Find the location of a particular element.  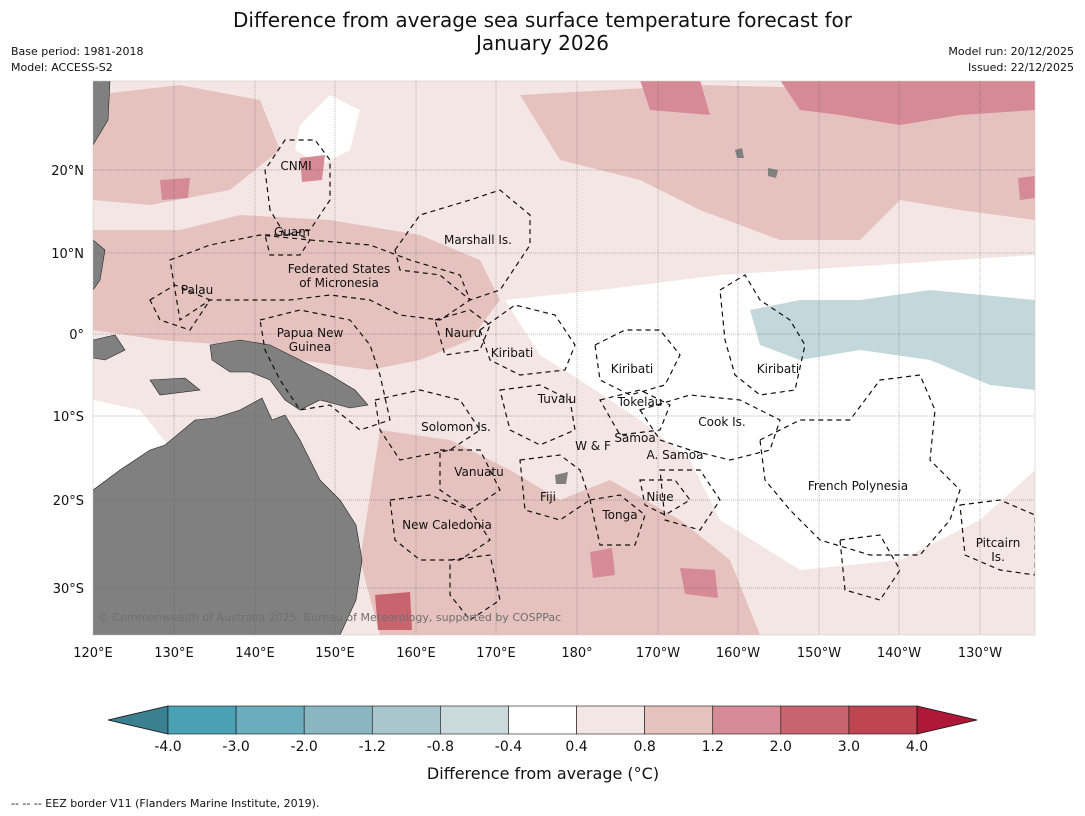

label-nauru: Nauru is located at coordinates (463, 333).